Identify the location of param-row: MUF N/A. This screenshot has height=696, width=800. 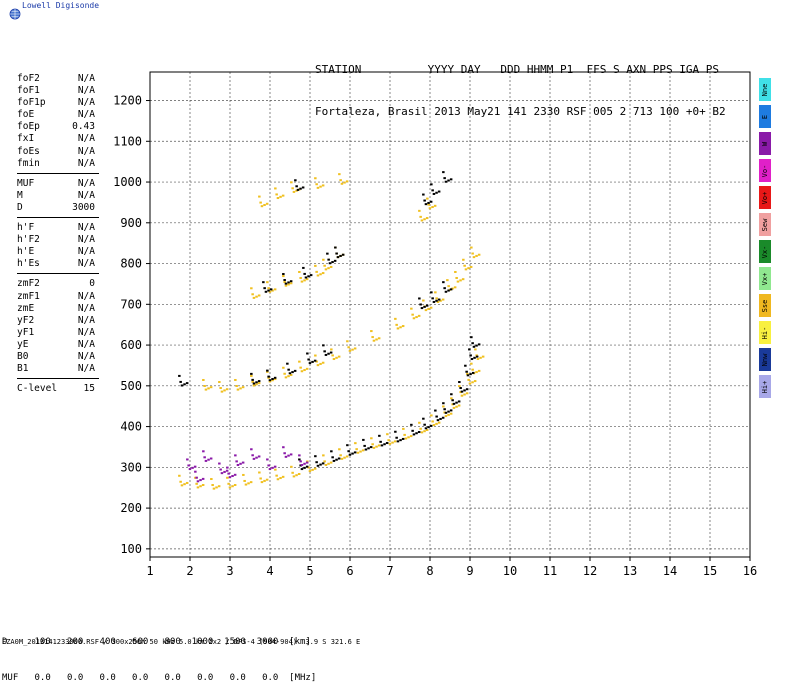
(58, 184).